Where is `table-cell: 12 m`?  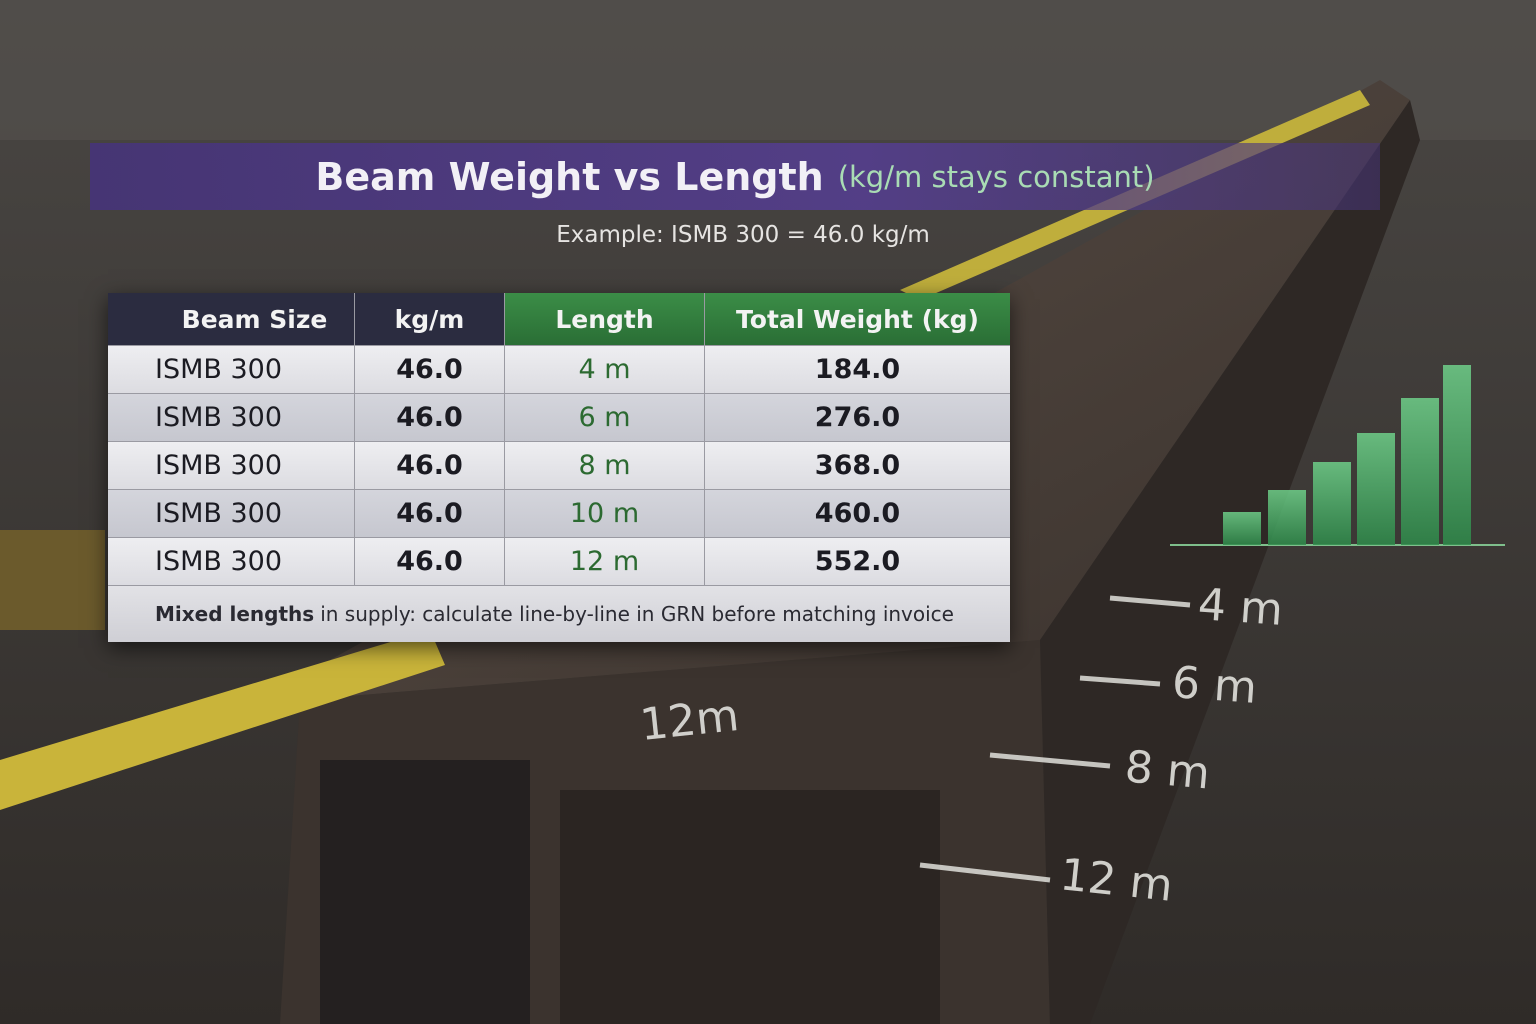 table-cell: 12 m is located at coordinates (605, 562).